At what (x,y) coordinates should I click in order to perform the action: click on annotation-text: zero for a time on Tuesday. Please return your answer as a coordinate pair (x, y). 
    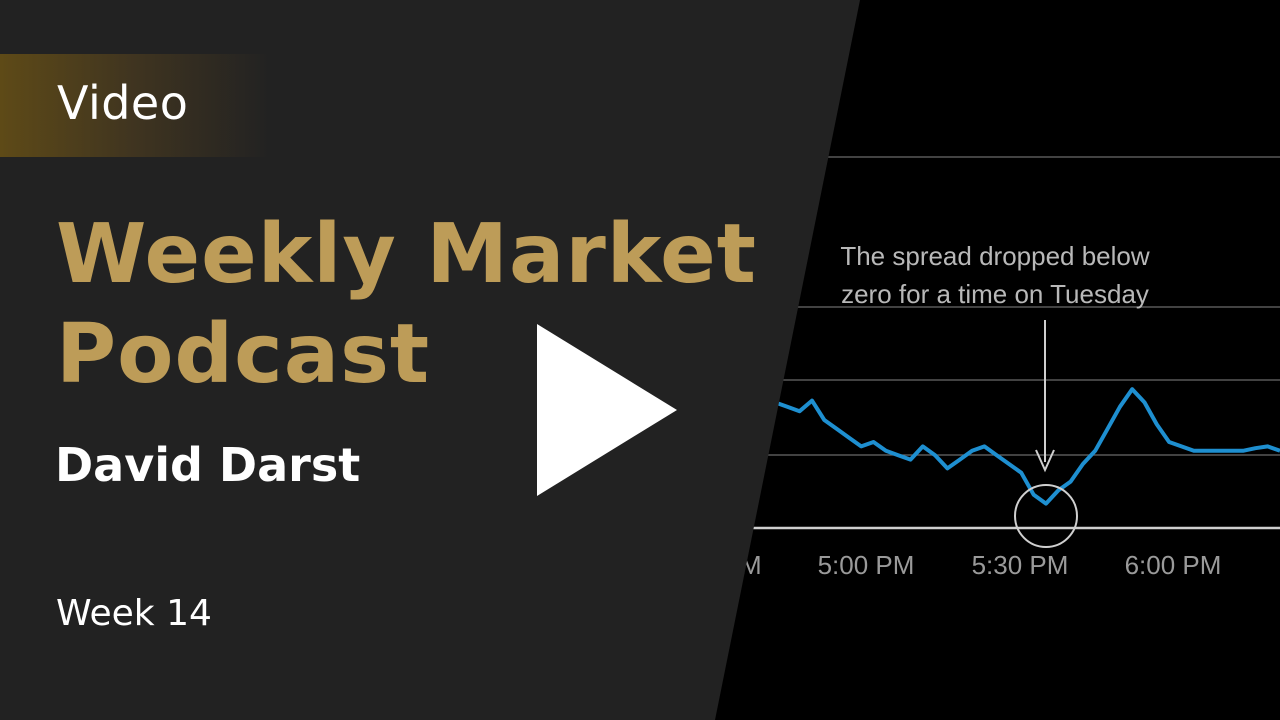
    Looking at the image, I should click on (995, 294).